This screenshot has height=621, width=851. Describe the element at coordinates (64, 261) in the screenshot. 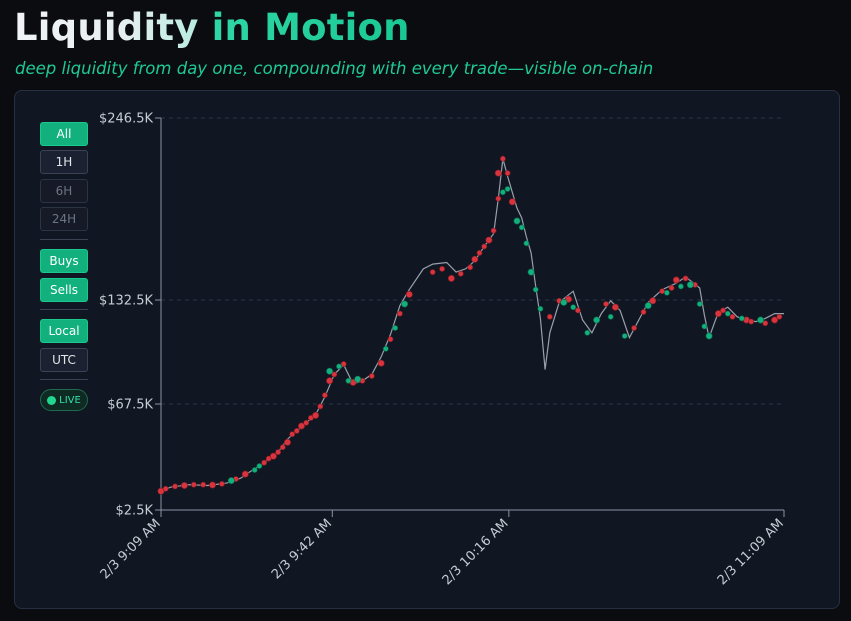

I see `buys-toggle: Buys` at that location.